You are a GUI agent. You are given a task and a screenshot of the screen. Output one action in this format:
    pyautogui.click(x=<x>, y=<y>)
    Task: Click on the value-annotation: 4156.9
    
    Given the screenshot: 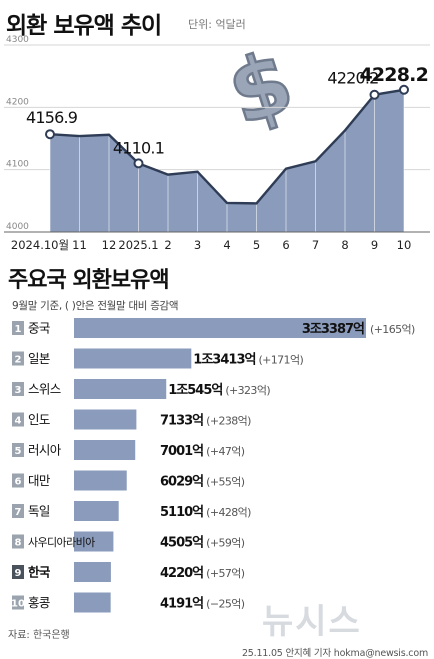 What is the action you would take?
    pyautogui.click(x=52, y=117)
    